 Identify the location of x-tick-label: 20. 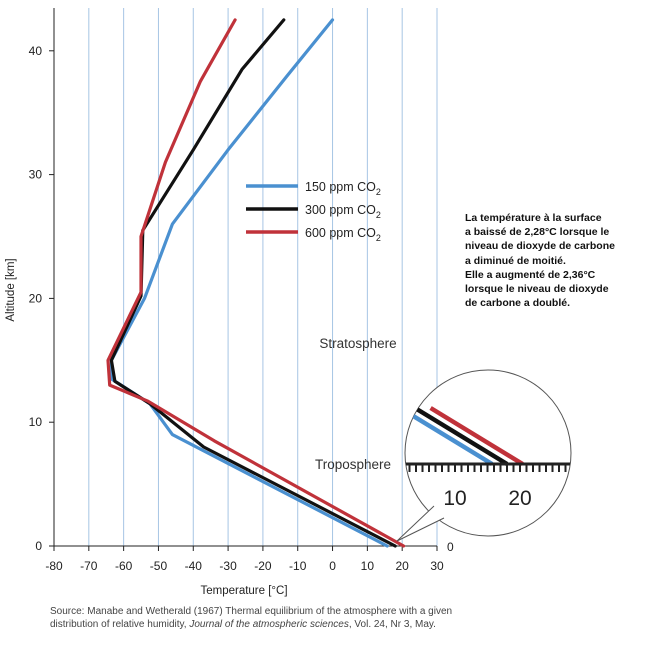
(403, 566).